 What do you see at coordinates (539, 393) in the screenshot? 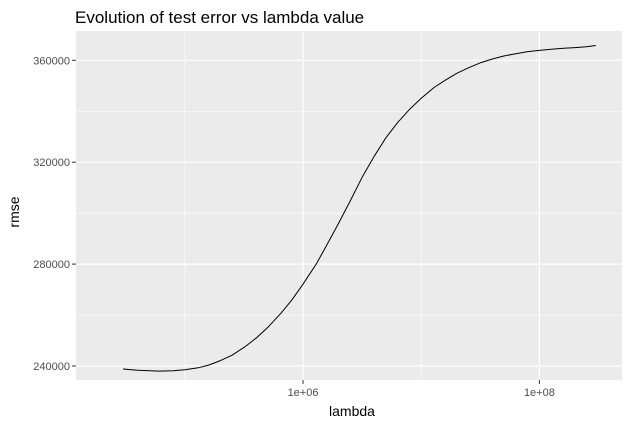
I see `x-tick-label: 1e+08` at bounding box center [539, 393].